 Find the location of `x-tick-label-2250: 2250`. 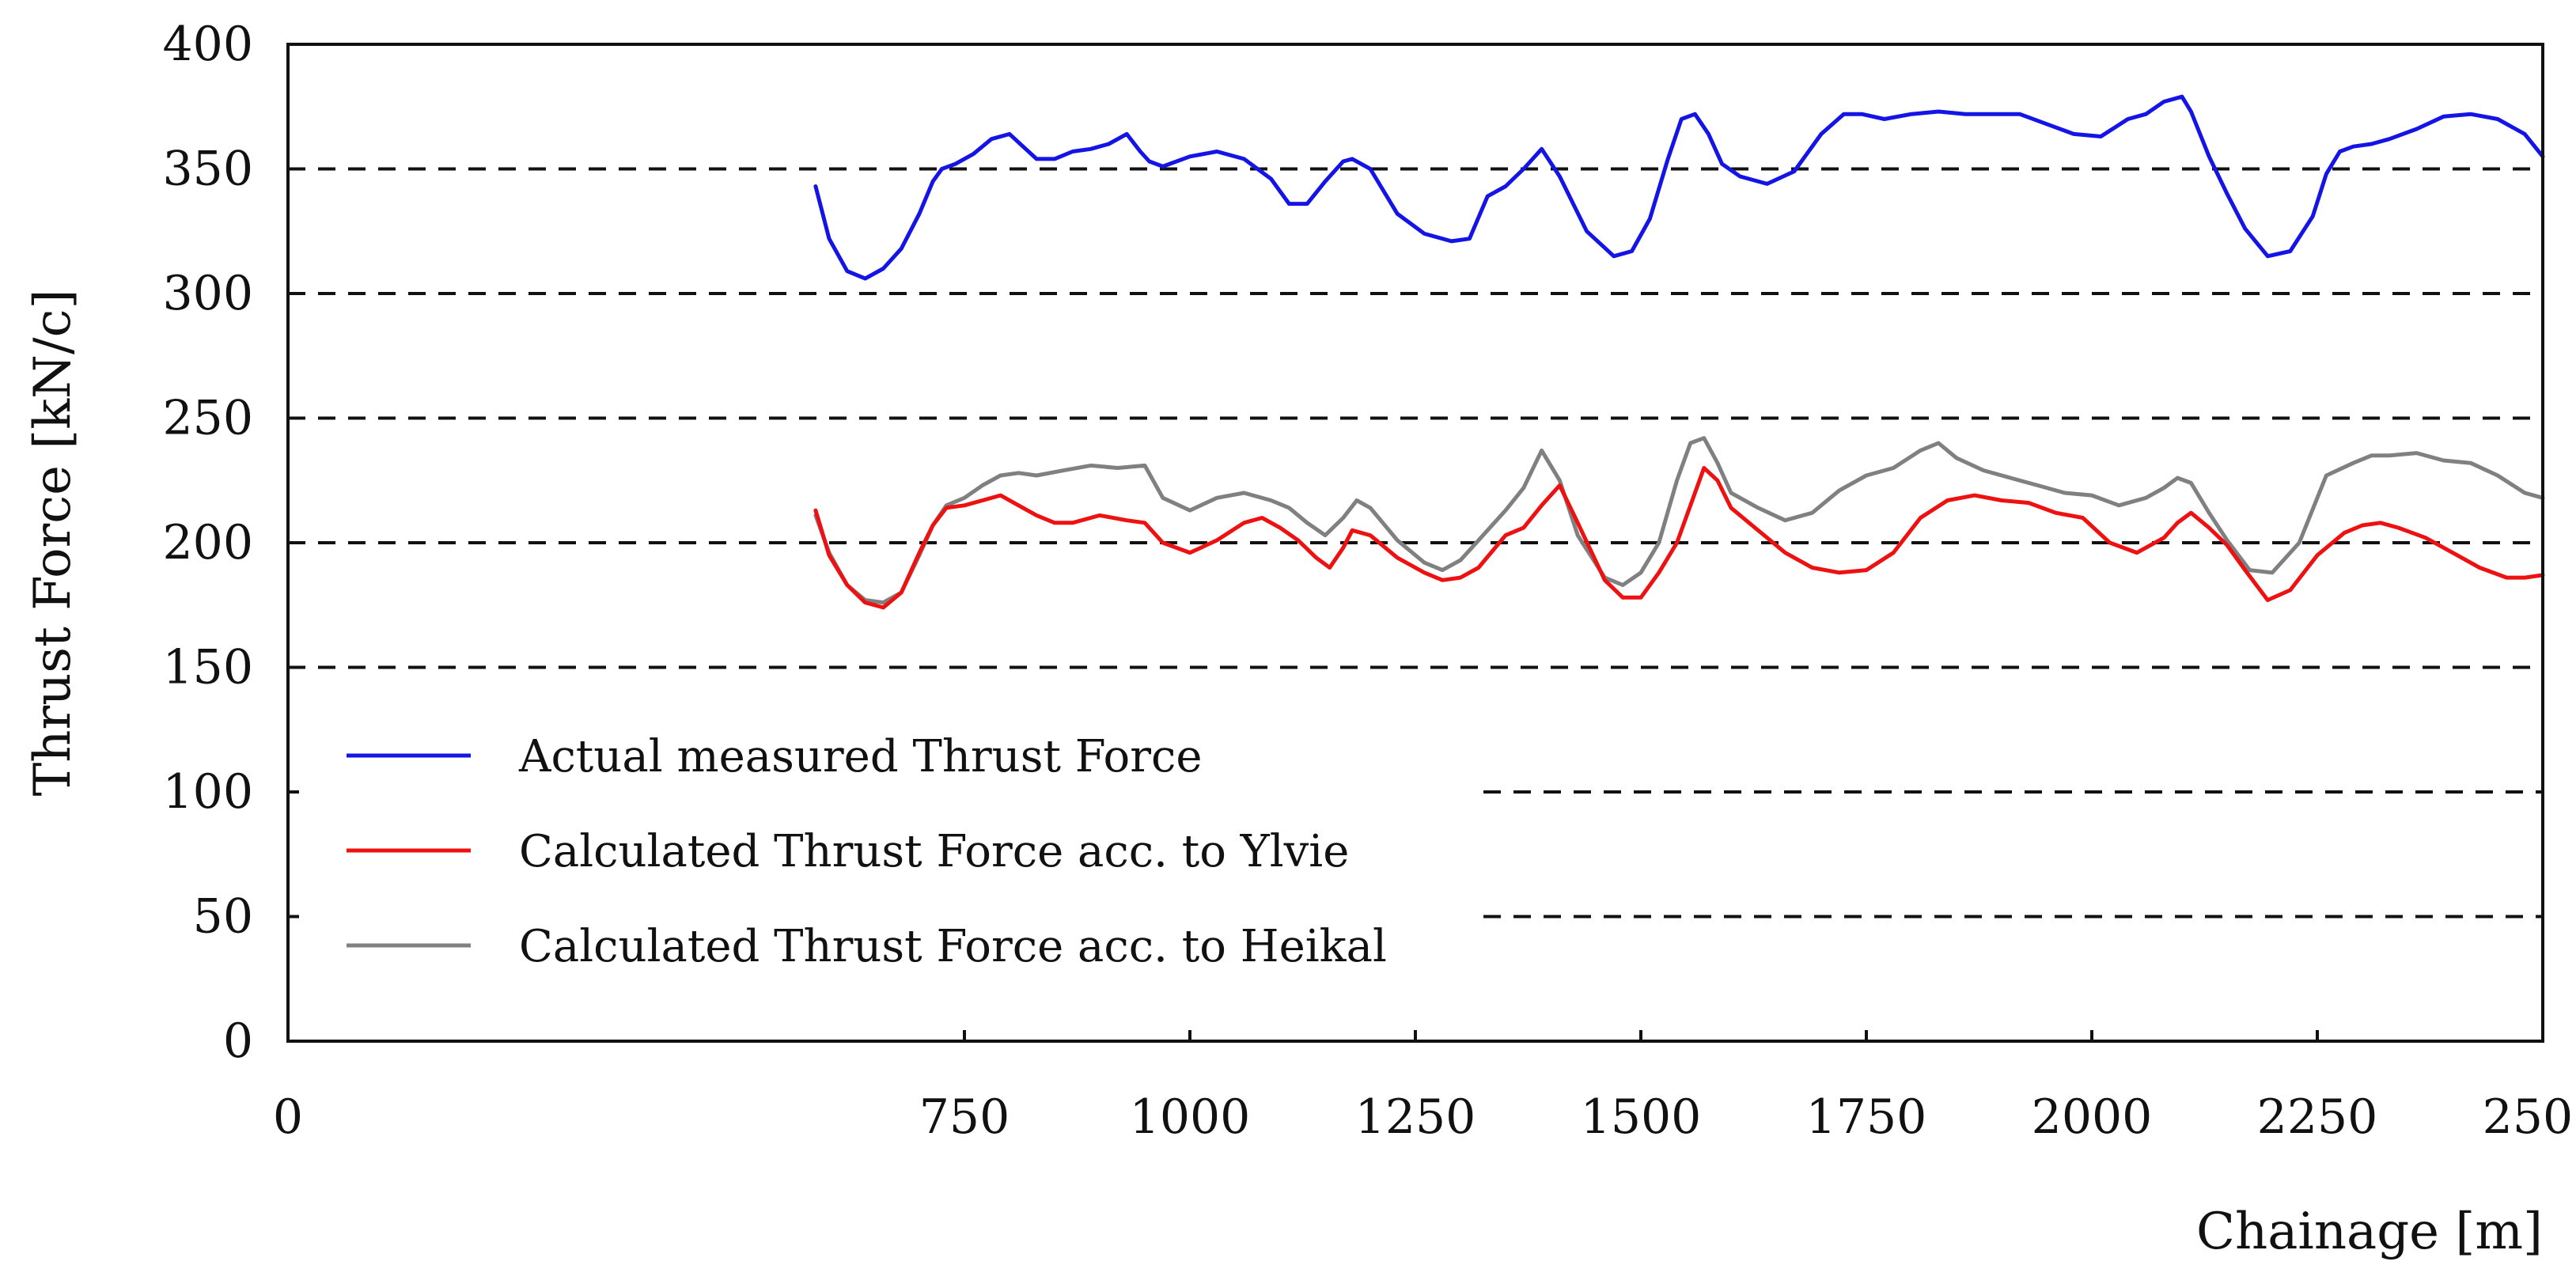

x-tick-label-2250: 2250 is located at coordinates (2317, 1117).